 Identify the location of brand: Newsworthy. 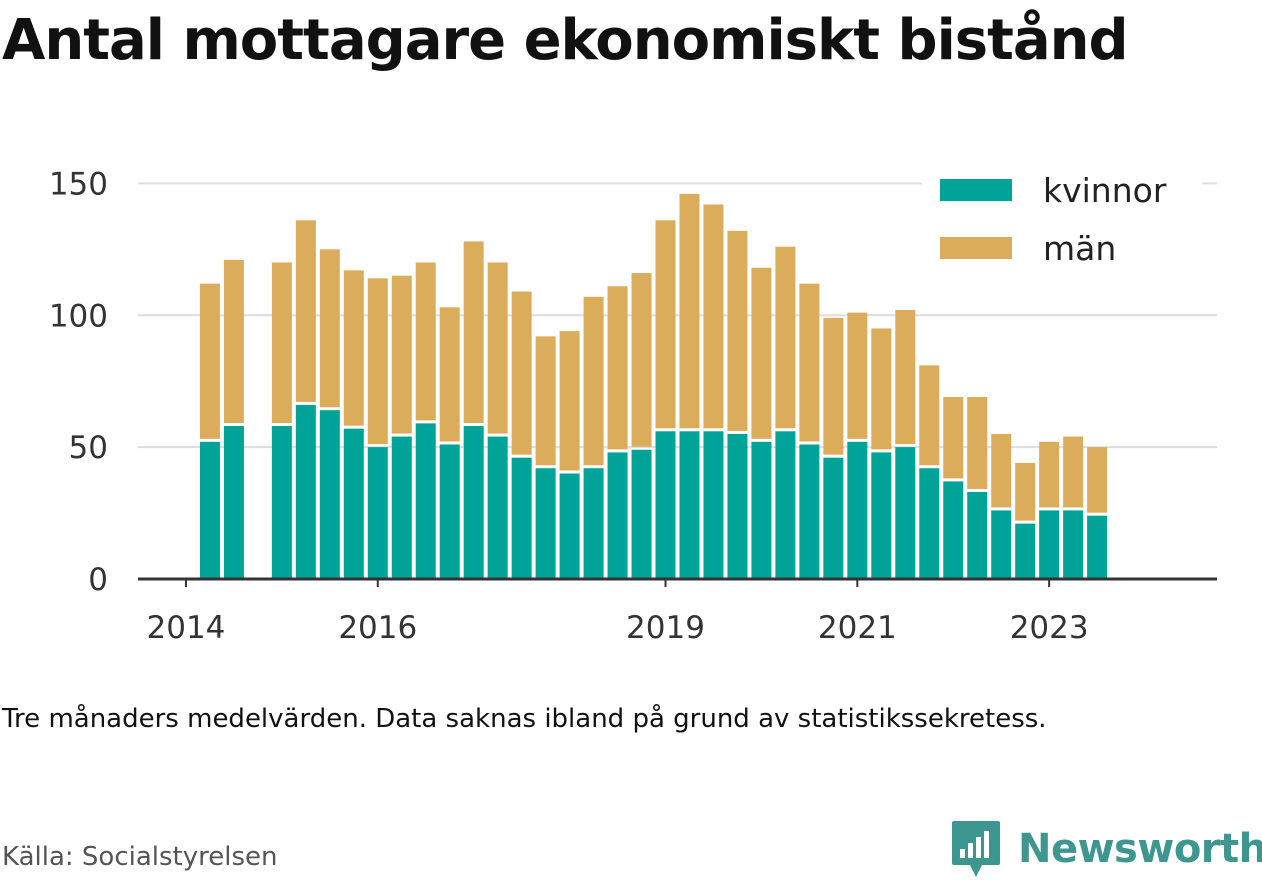
(1106, 849).